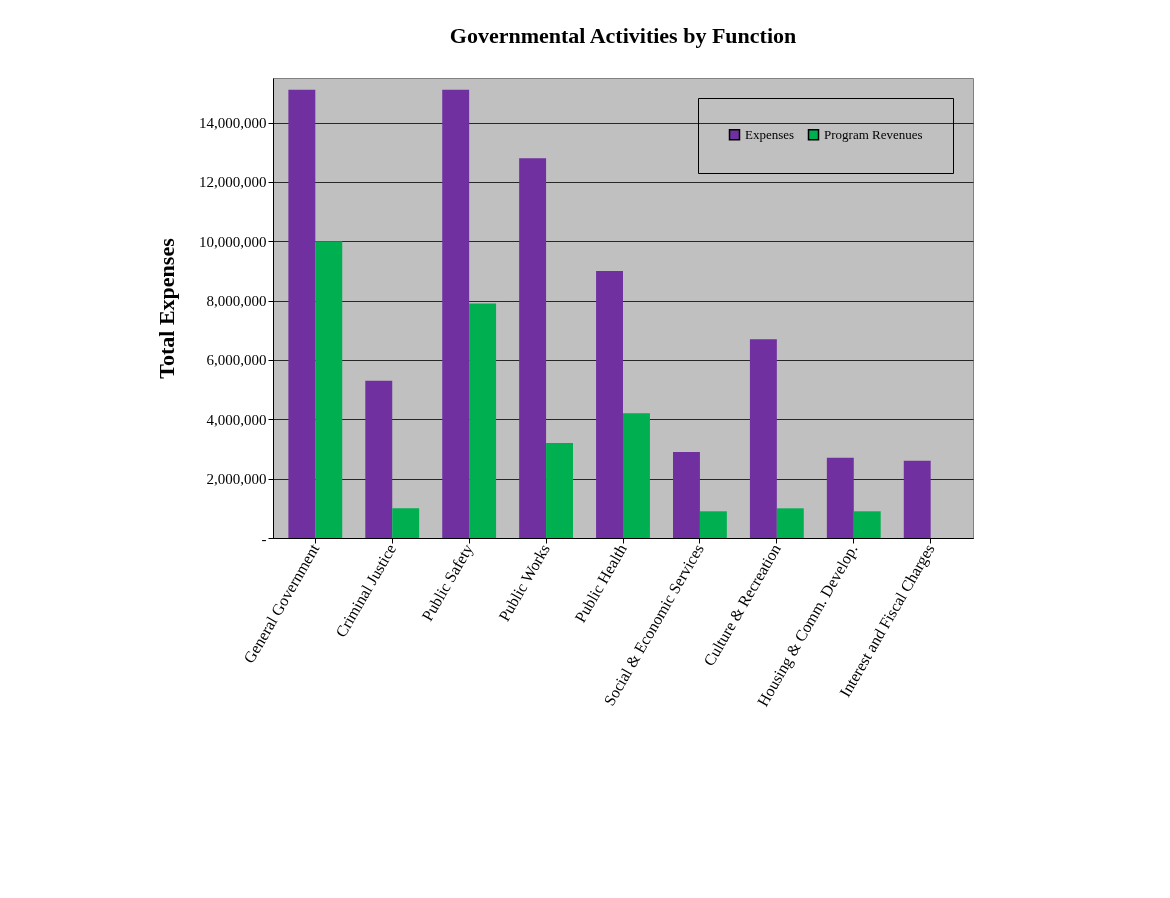 The width and height of the screenshot is (1170, 898). What do you see at coordinates (236, 301) in the screenshot?
I see `y-tick-label: 8,000,000` at bounding box center [236, 301].